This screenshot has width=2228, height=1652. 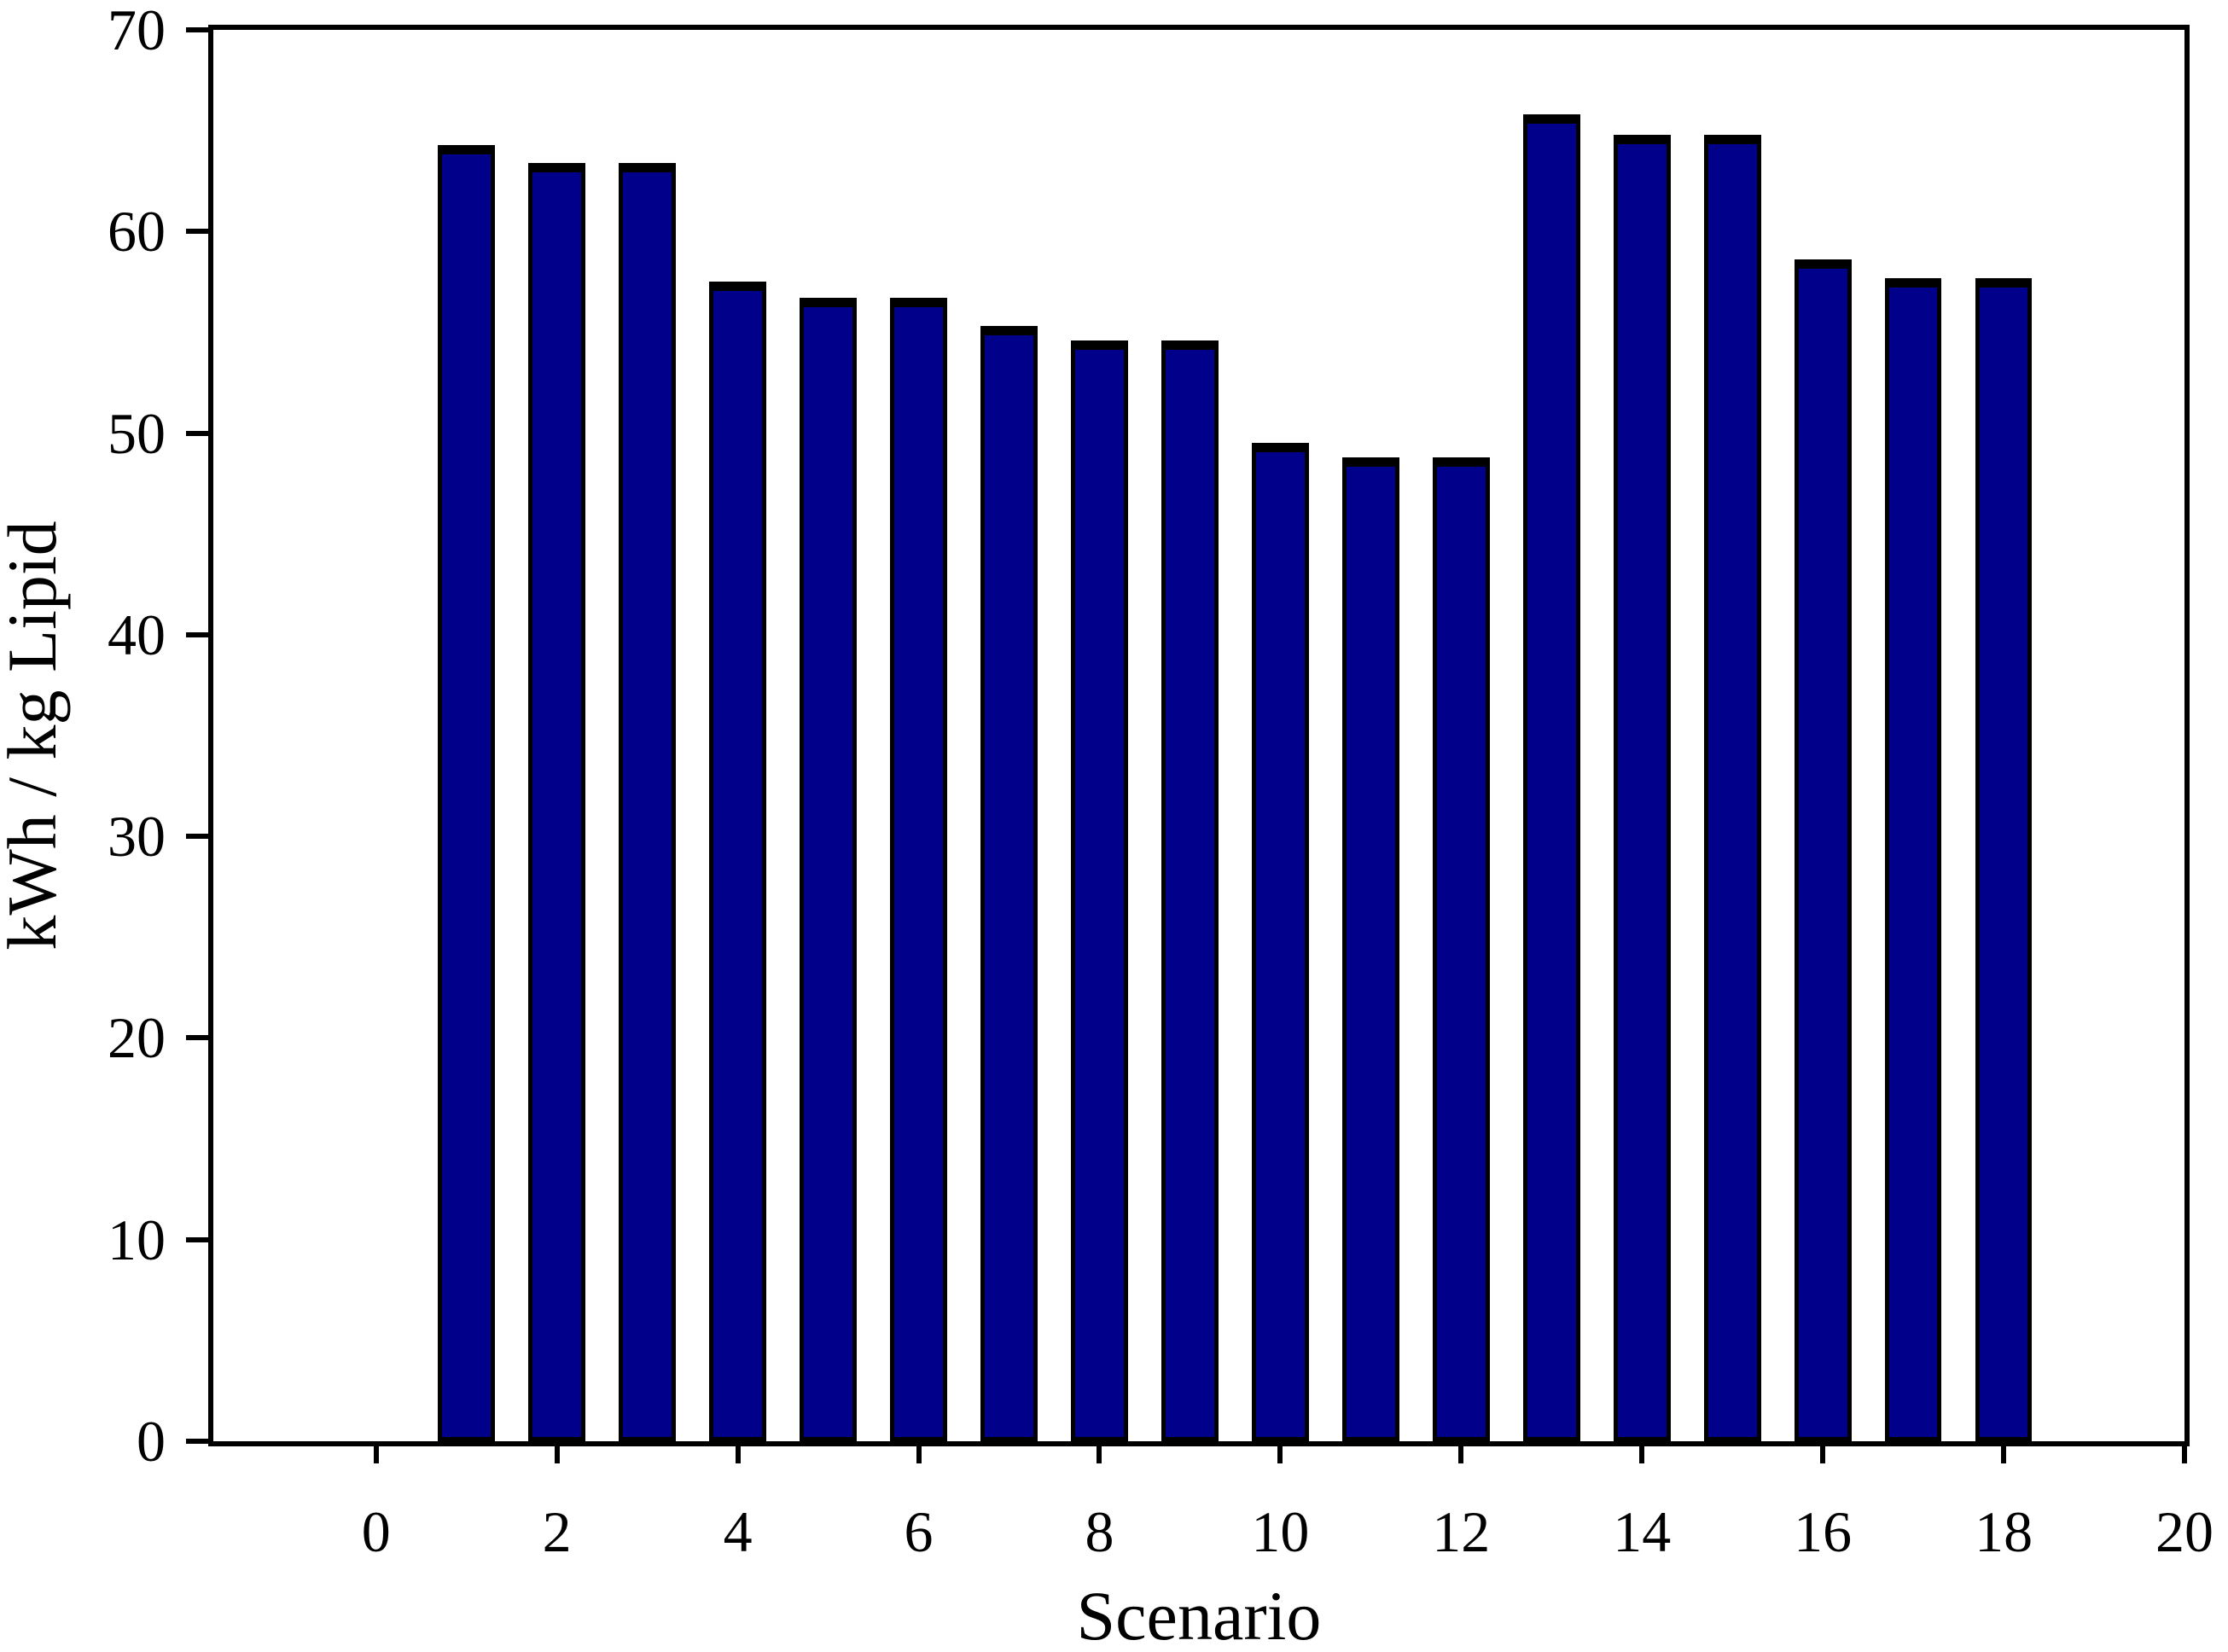 I want to click on y-axis-tick-label-70: 70, so click(x=137, y=31).